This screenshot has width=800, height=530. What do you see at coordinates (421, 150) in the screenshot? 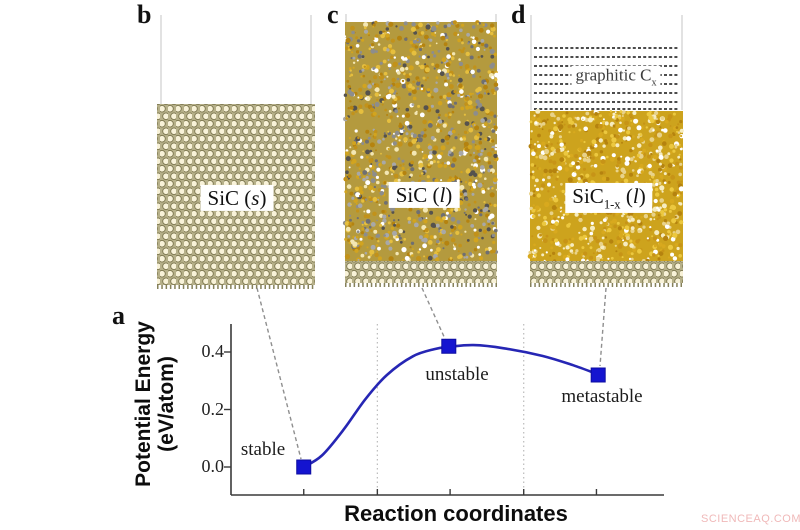
I see `panel-c-liquid-sic-structure` at bounding box center [421, 150].